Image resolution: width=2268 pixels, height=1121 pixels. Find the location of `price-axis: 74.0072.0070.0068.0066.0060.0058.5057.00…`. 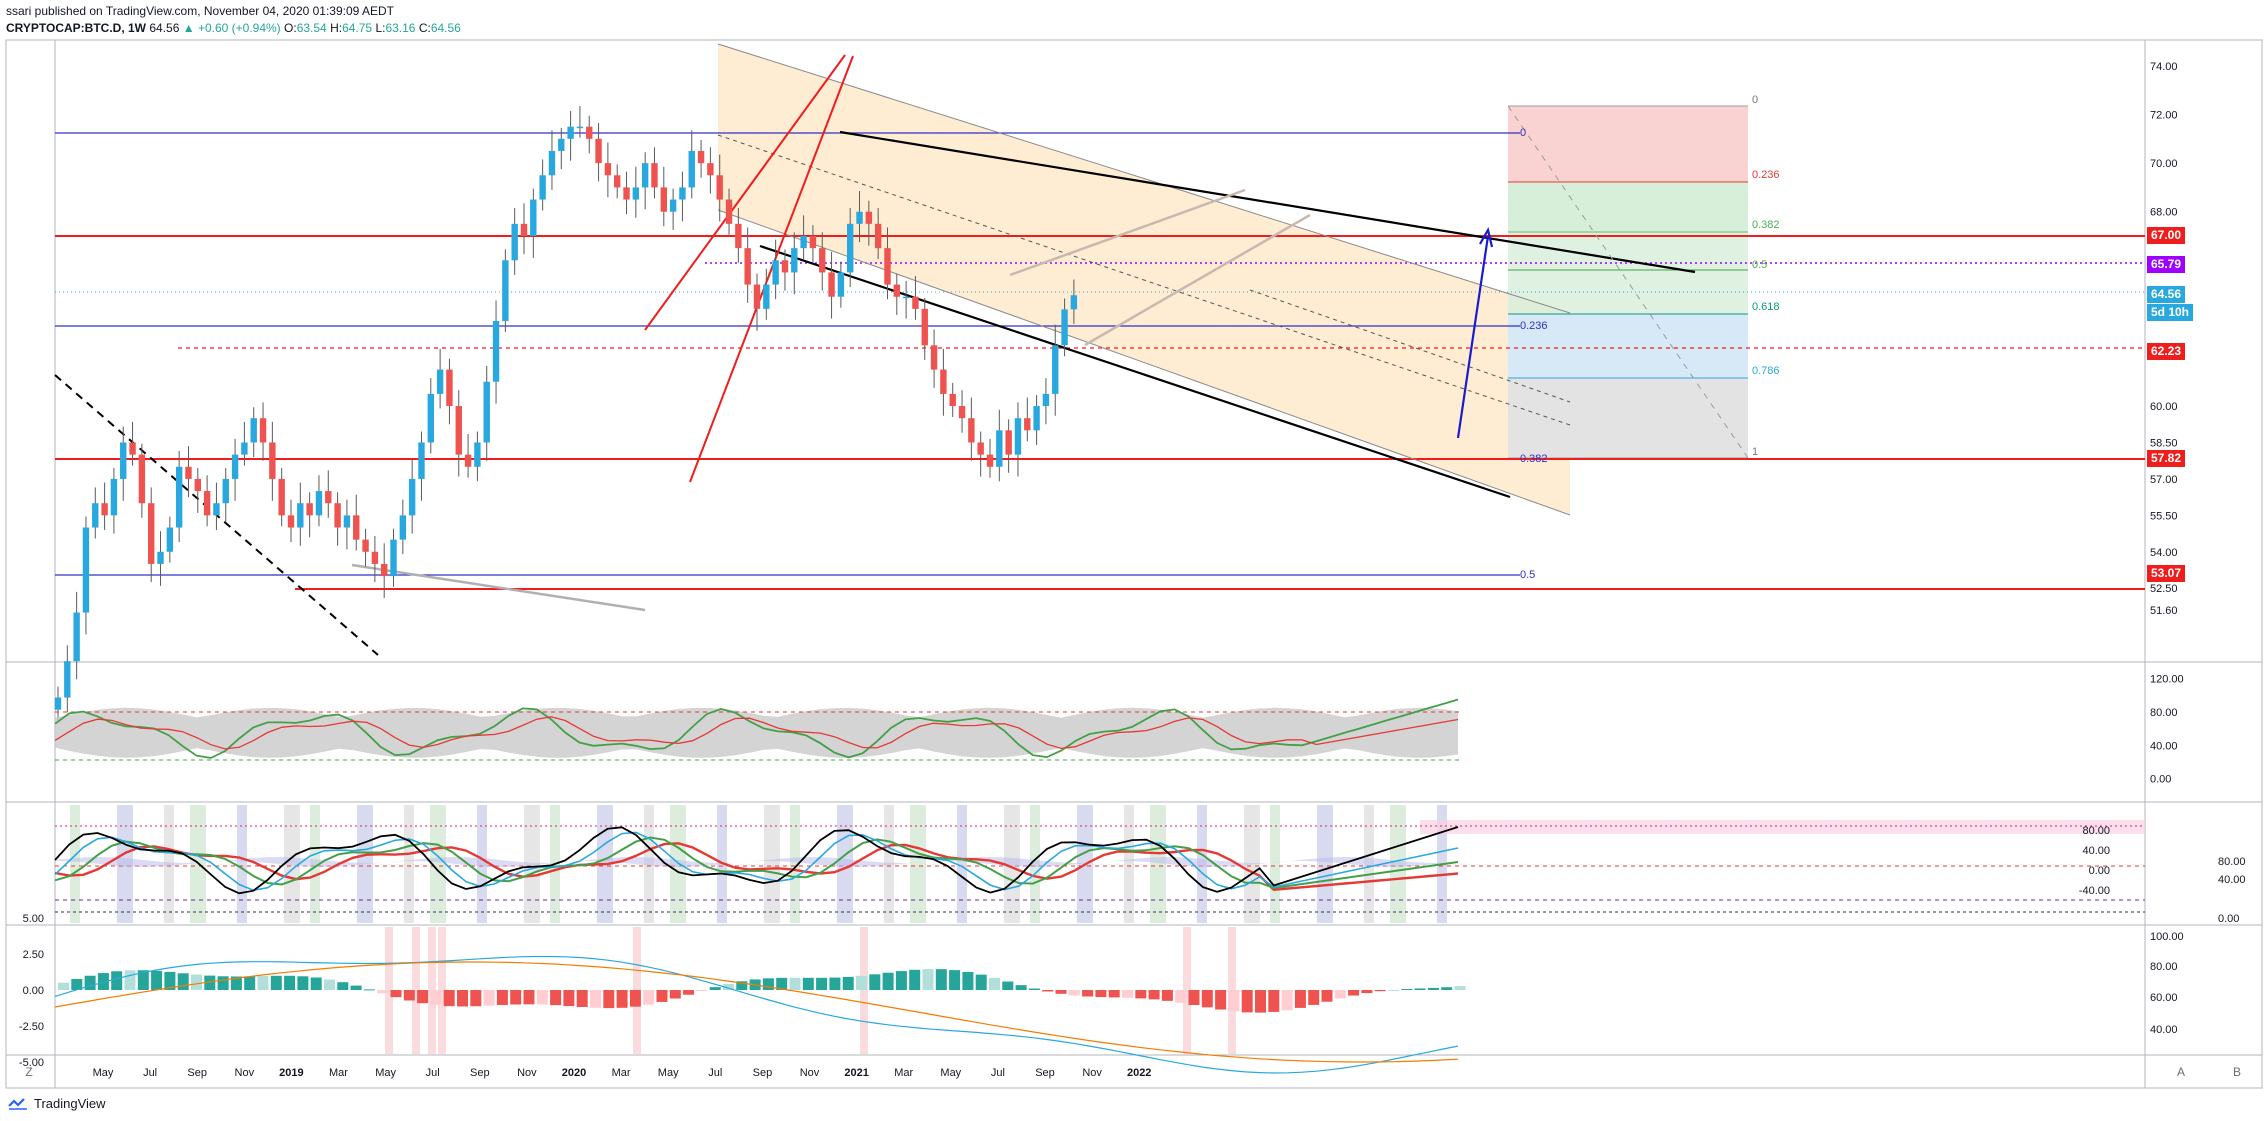

price-axis: 74.0072.0070.0068.0066.0060.0058.5057.00… is located at coordinates (2167, 423).